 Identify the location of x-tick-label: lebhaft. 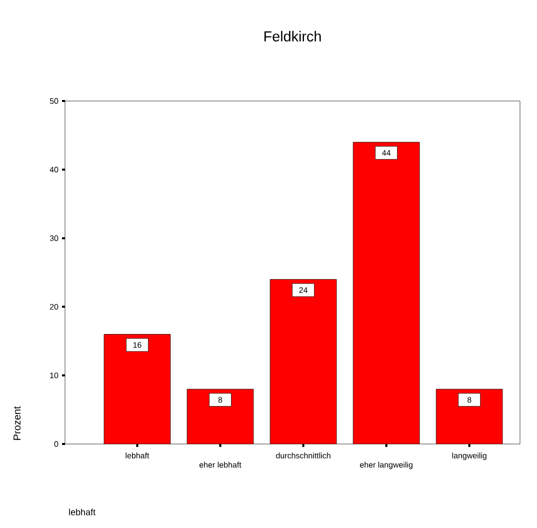
(138, 455).